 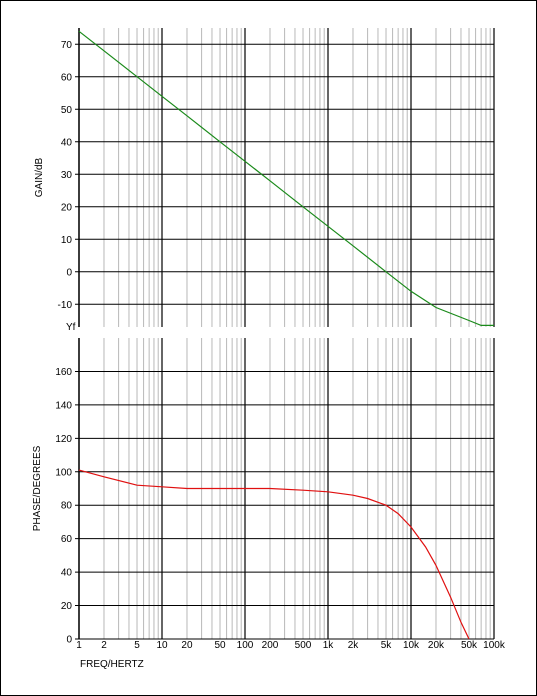 I want to click on x-tick-label: 50, so click(x=220, y=645).